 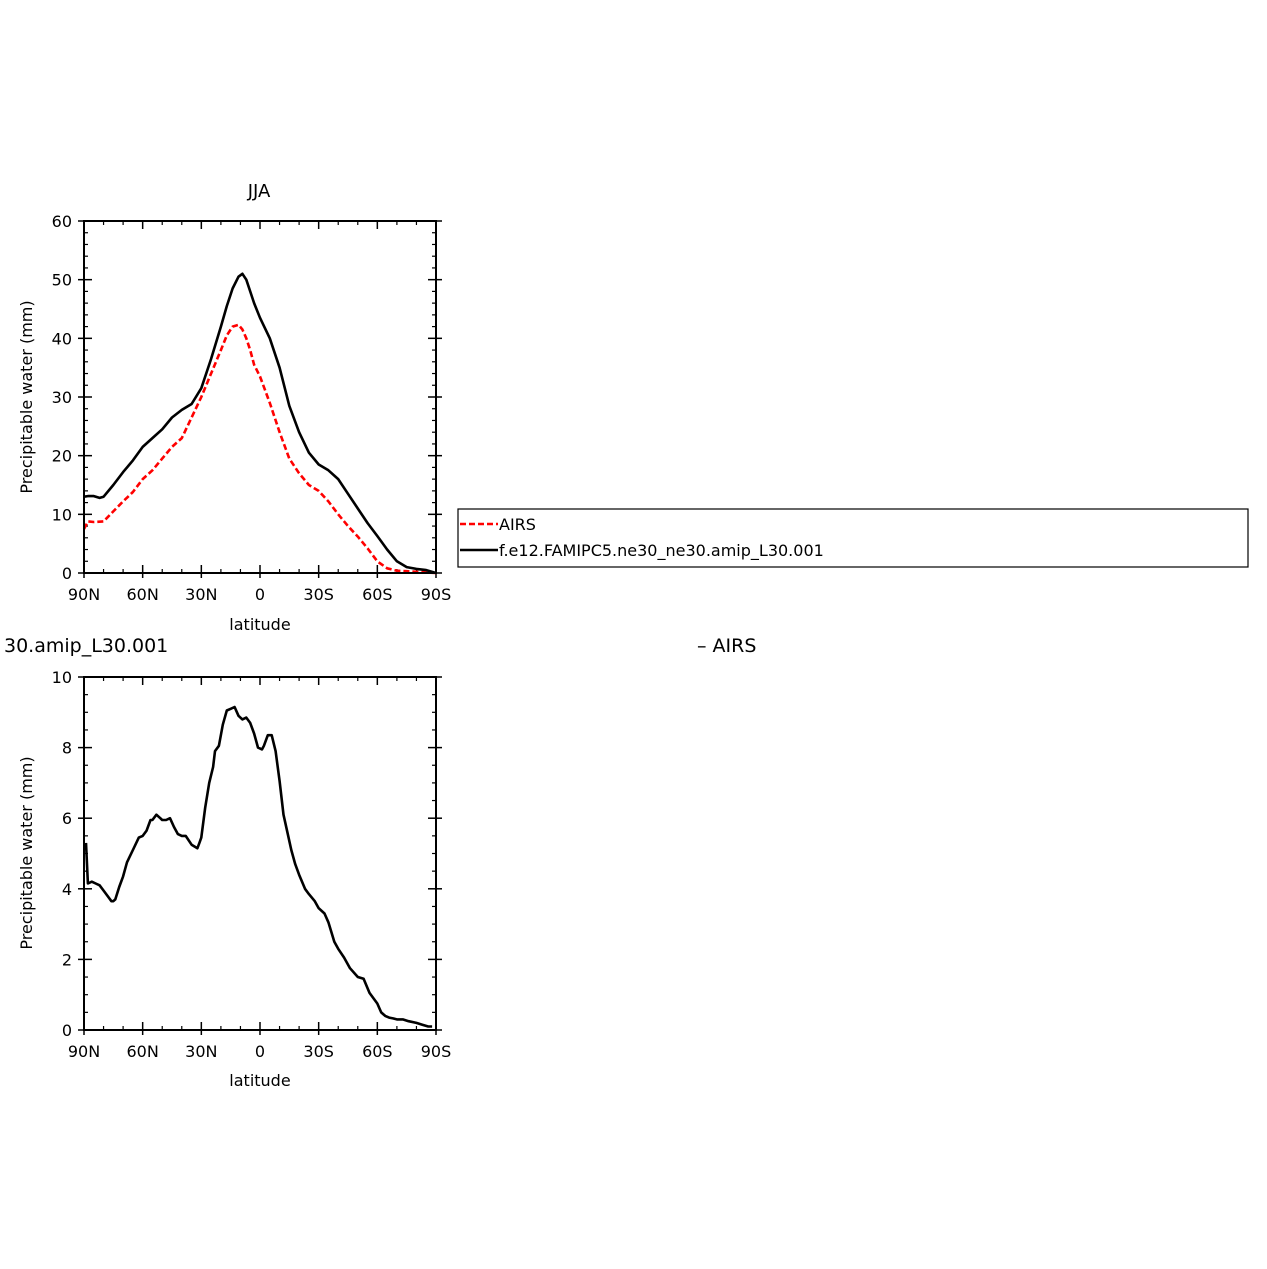 What do you see at coordinates (517, 524) in the screenshot?
I see `legend-entry-airs: AIRS` at bounding box center [517, 524].